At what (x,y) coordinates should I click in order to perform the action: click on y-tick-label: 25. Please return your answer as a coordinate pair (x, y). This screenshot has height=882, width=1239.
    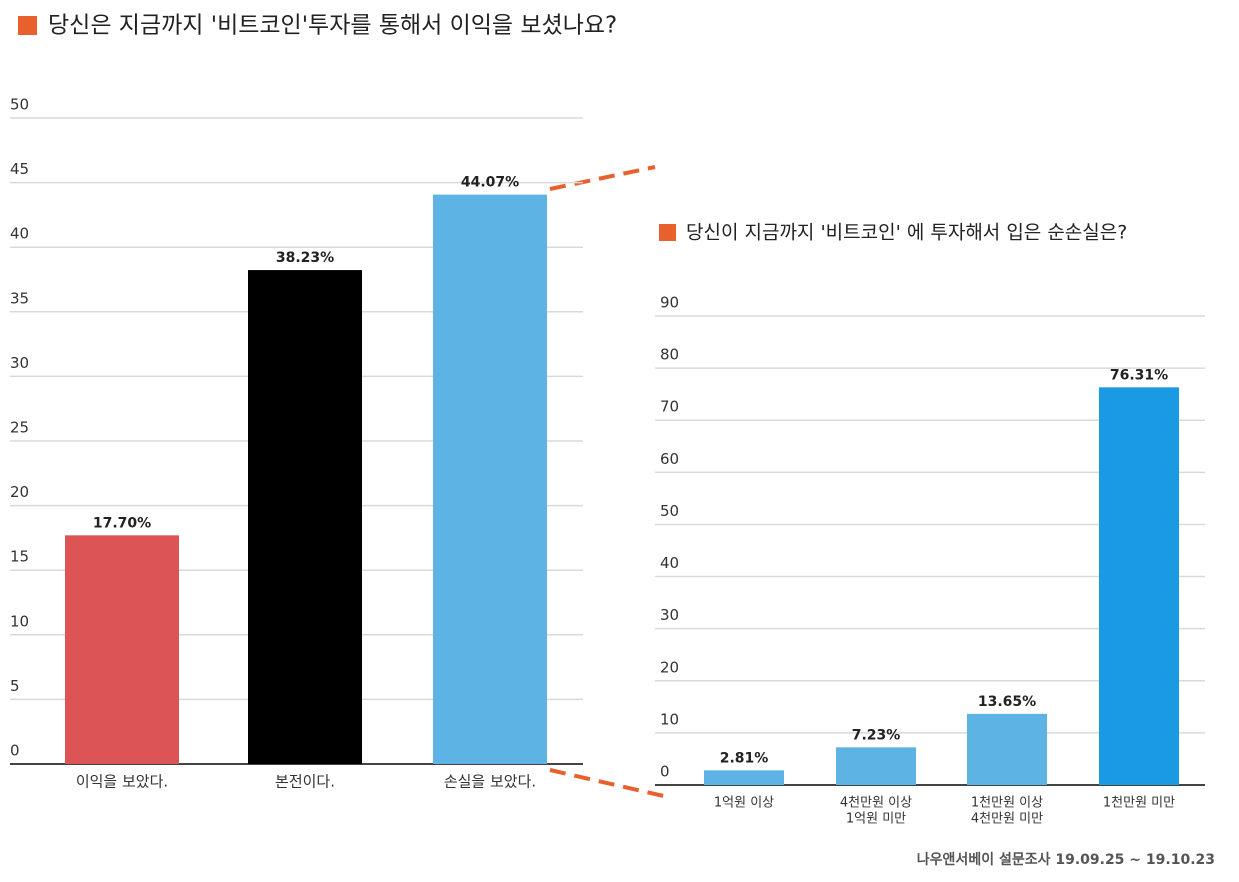
    Looking at the image, I should click on (19, 428).